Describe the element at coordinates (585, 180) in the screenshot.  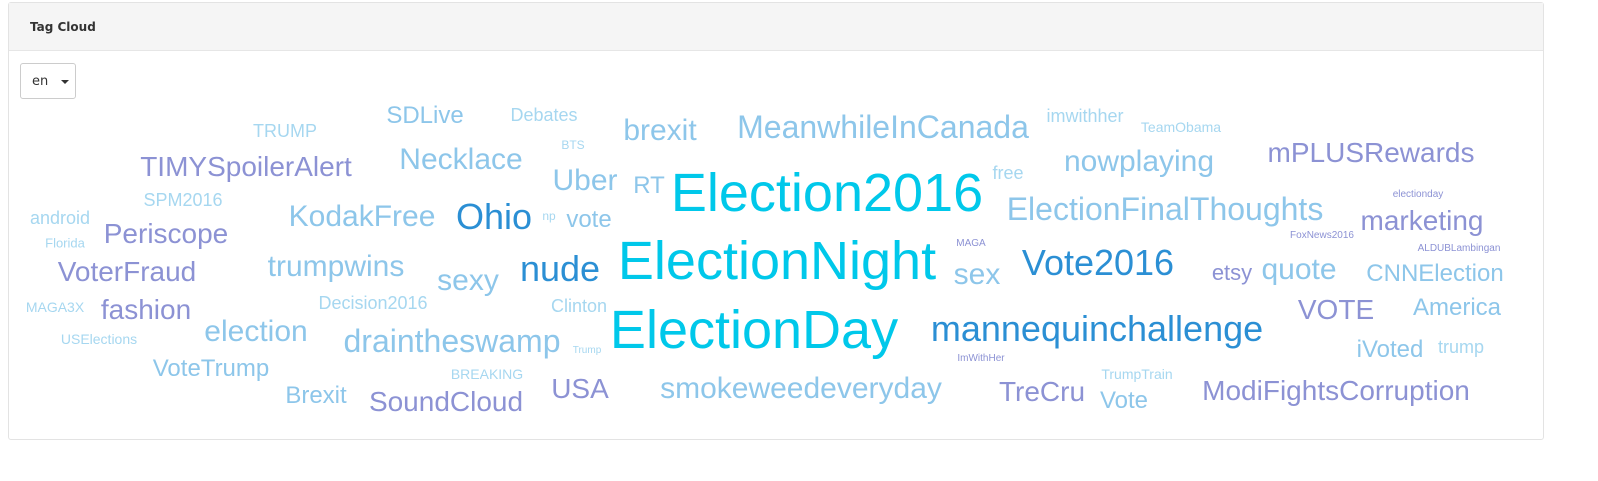
I see `tag-word: Uber` at that location.